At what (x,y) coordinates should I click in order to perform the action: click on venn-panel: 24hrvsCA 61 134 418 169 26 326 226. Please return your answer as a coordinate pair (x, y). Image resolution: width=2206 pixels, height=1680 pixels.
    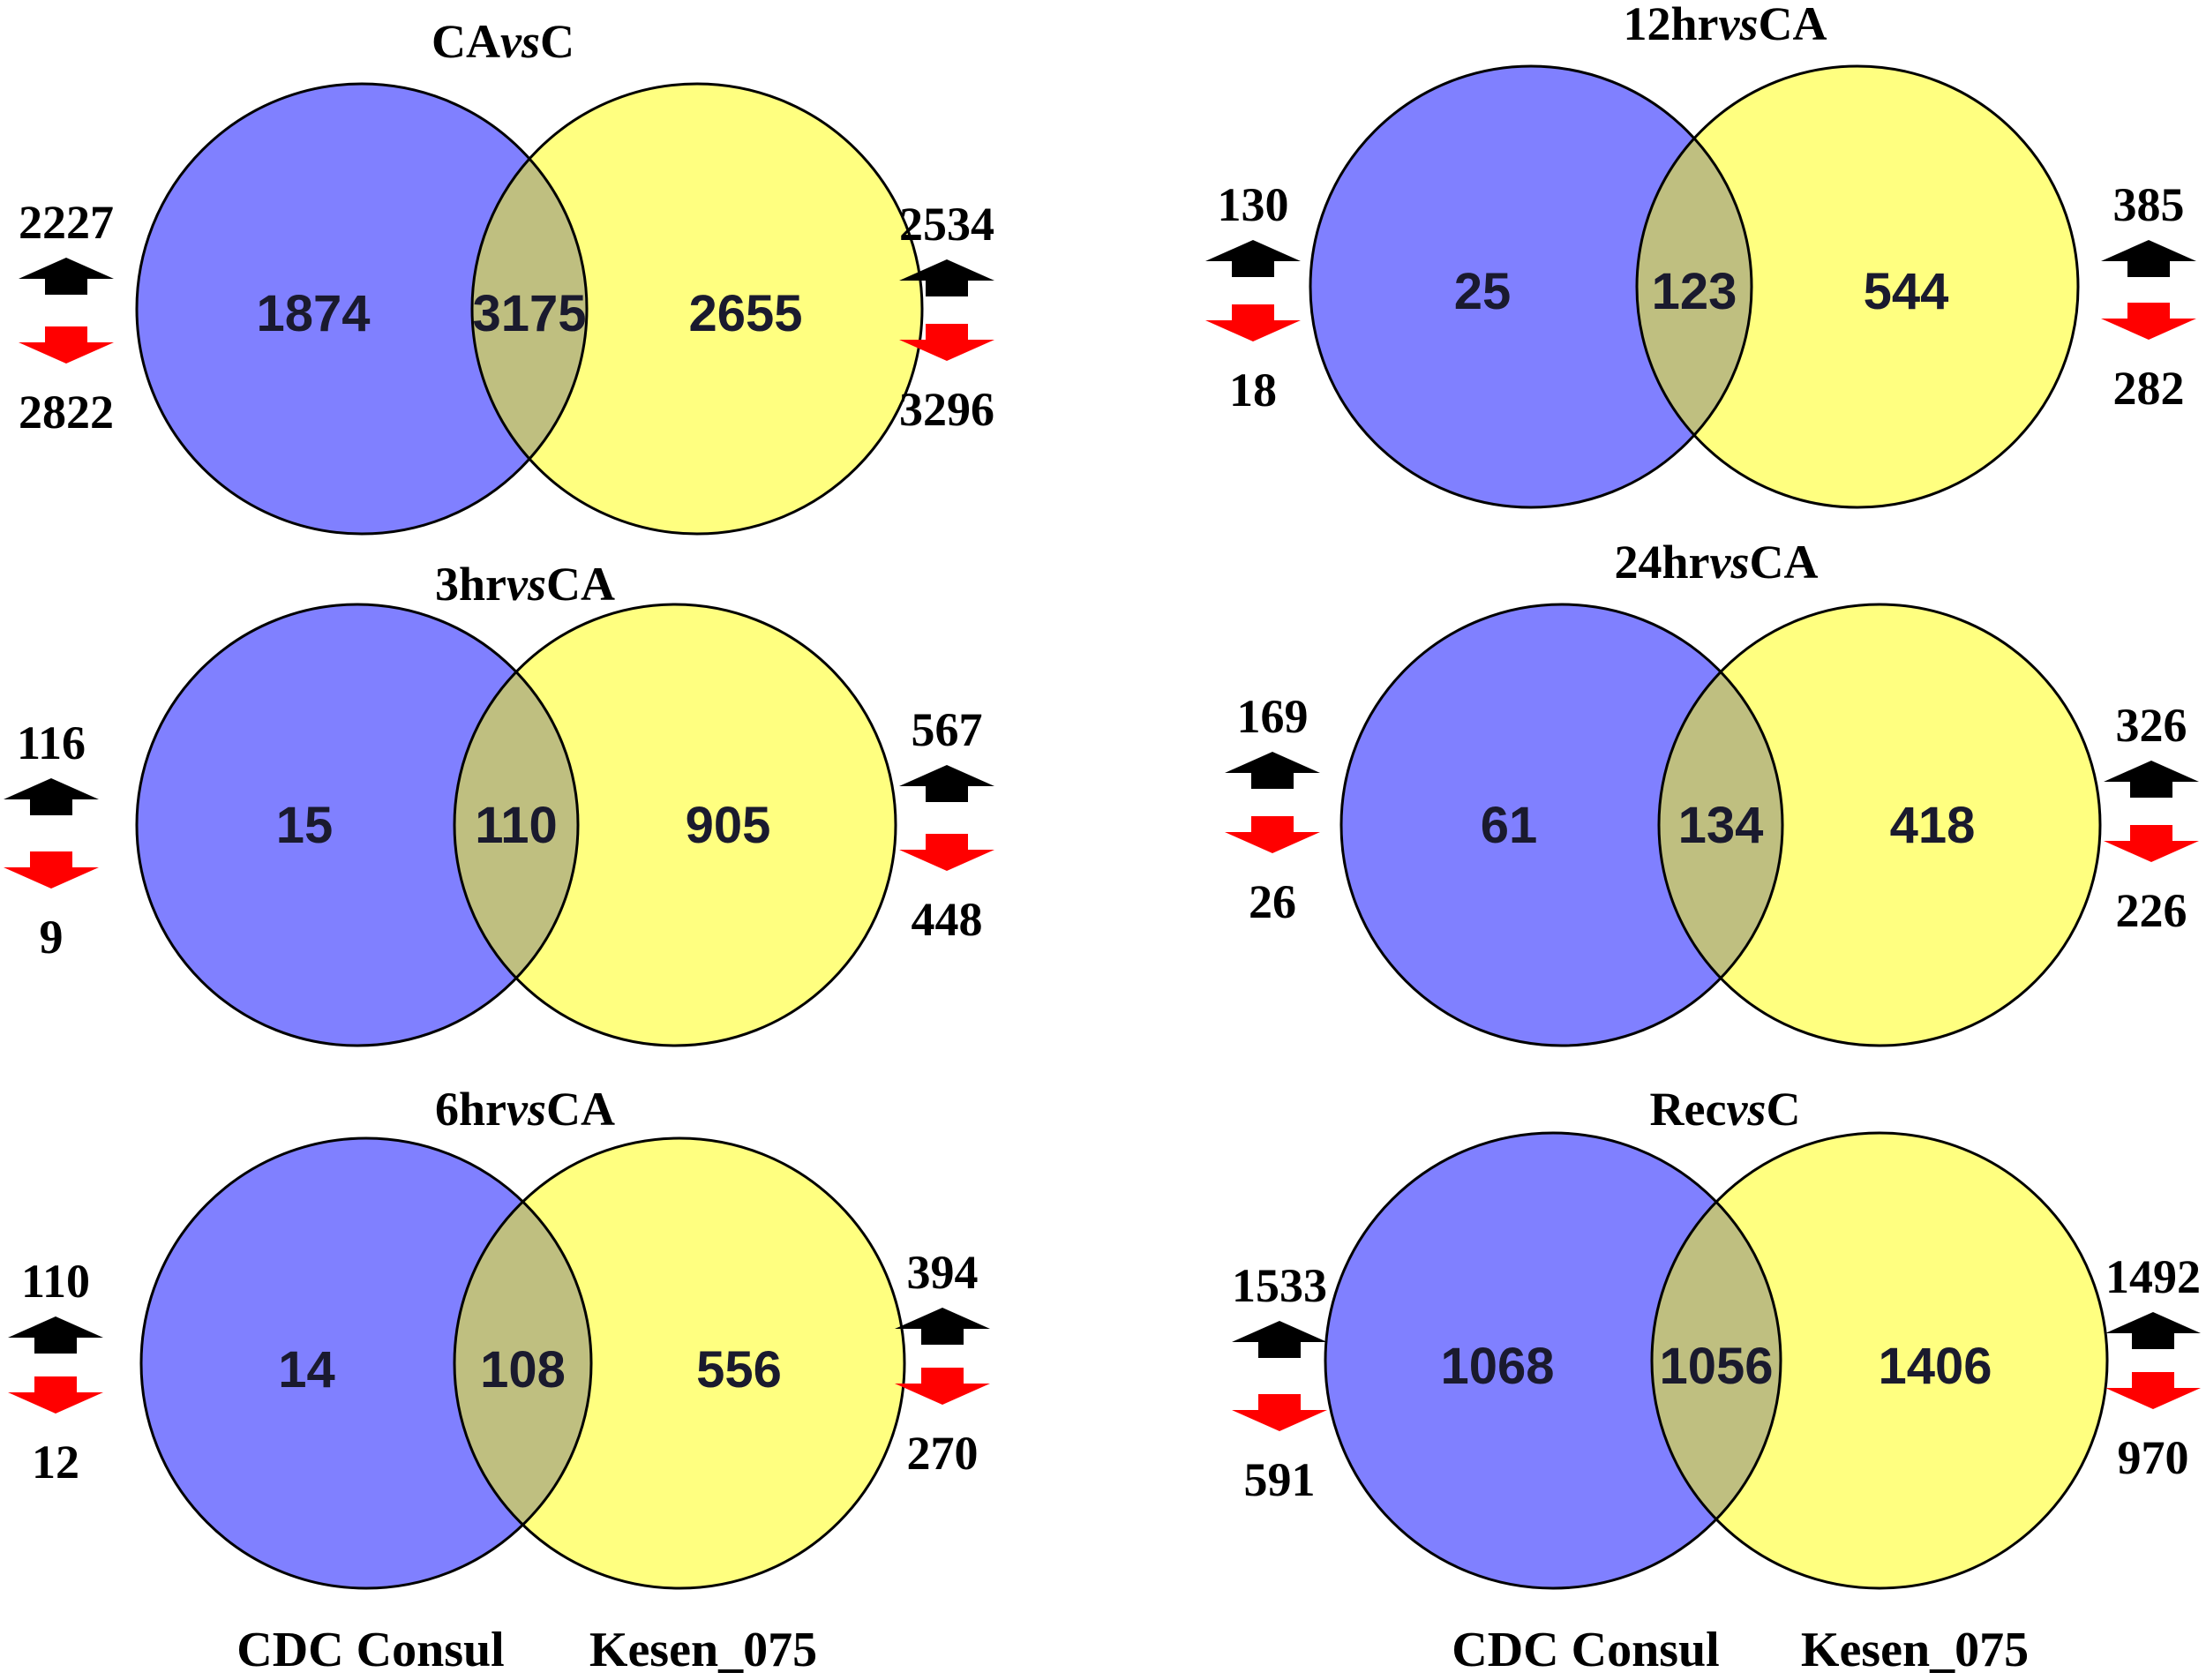
    Looking at the image, I should click on (1712, 791).